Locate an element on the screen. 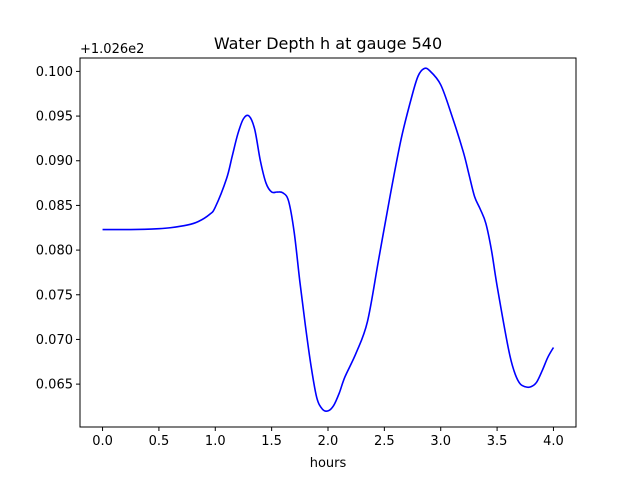 This screenshot has height=480, width=640. y-tick-label: 0.065 is located at coordinates (54, 385).